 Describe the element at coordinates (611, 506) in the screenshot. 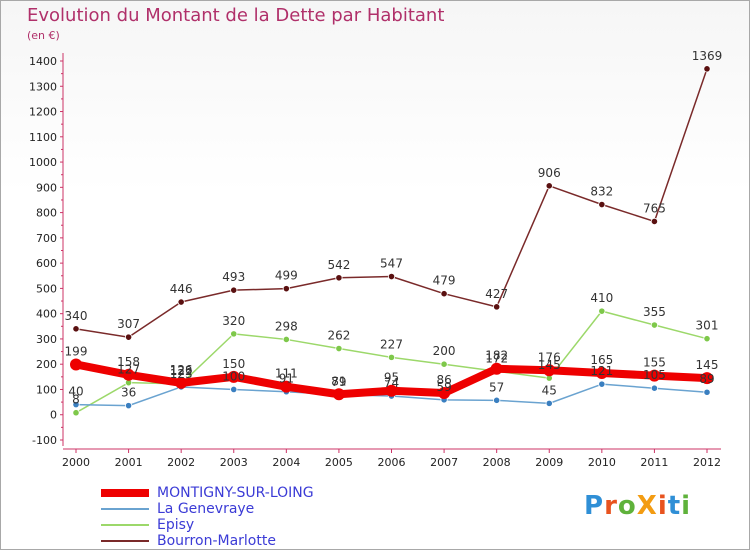

I see `logo-letter: r` at that location.